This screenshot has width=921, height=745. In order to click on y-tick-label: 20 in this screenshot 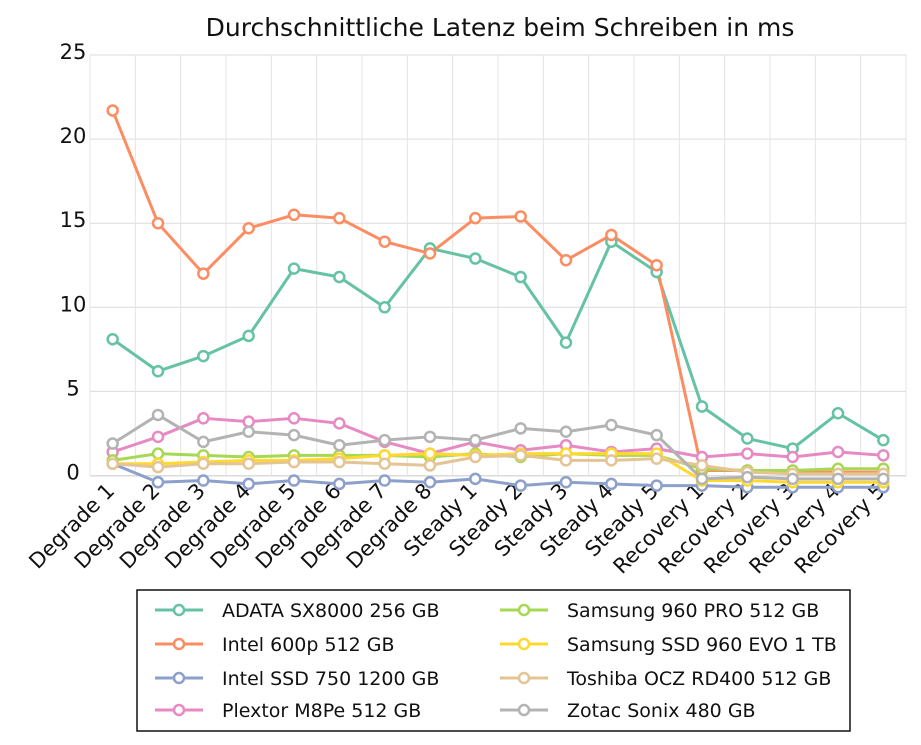, I will do `click(73, 136)`.